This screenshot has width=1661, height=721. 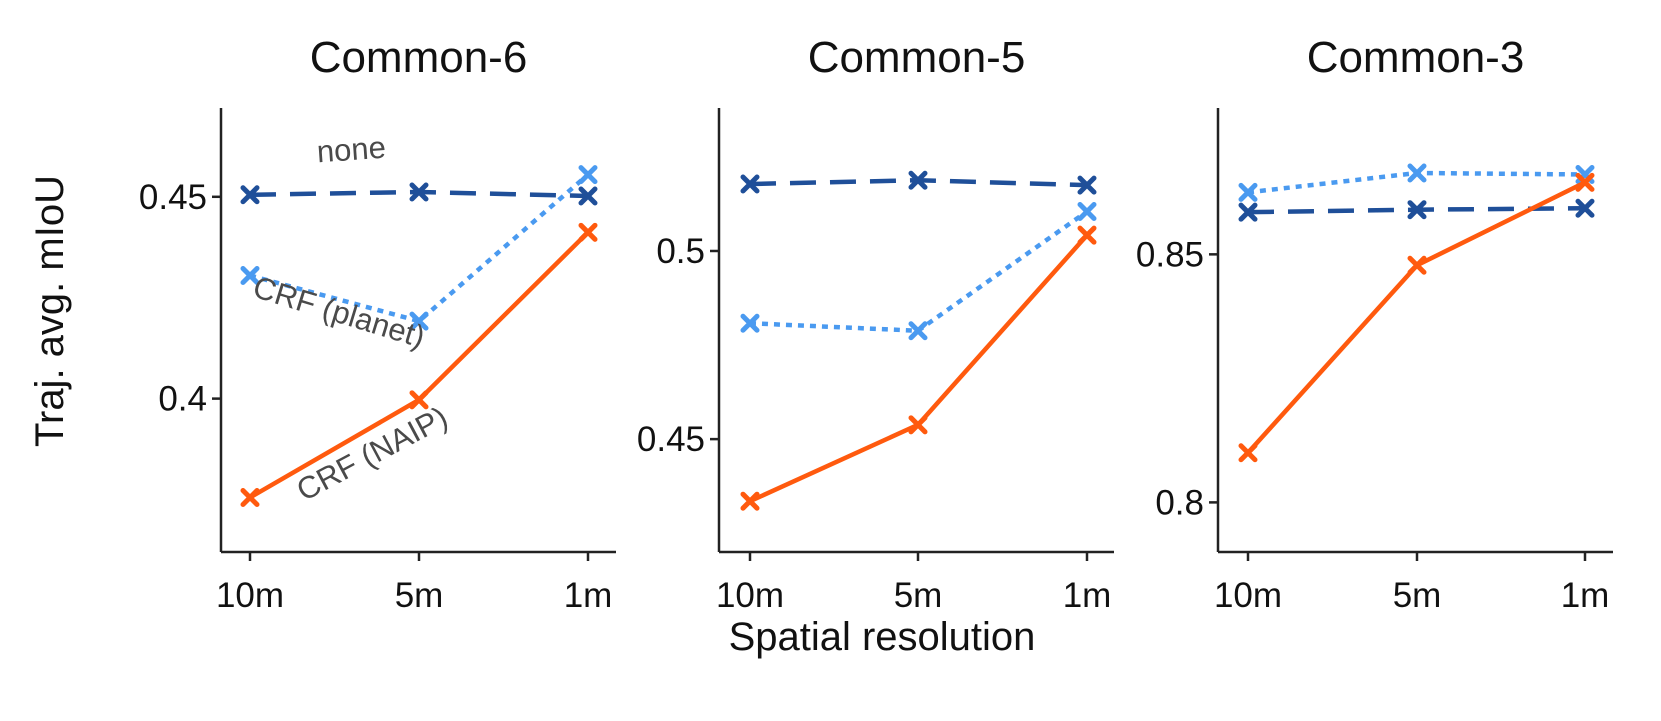 I want to click on annotation-crf_naip: CRF (NAIP), so click(x=372, y=453).